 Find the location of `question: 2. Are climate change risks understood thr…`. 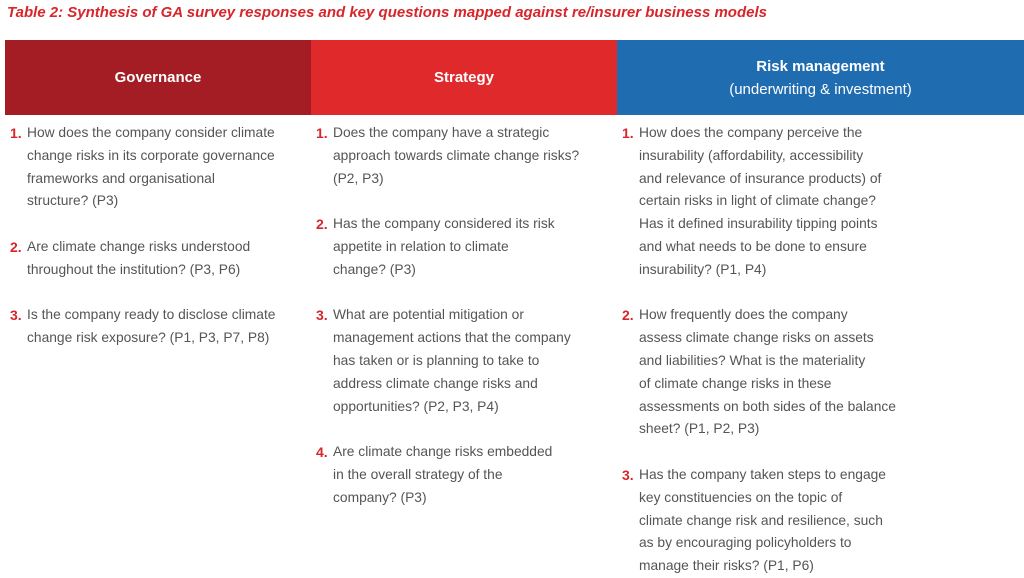

question: 2. Are climate change risks understood thr… is located at coordinates (159, 259).